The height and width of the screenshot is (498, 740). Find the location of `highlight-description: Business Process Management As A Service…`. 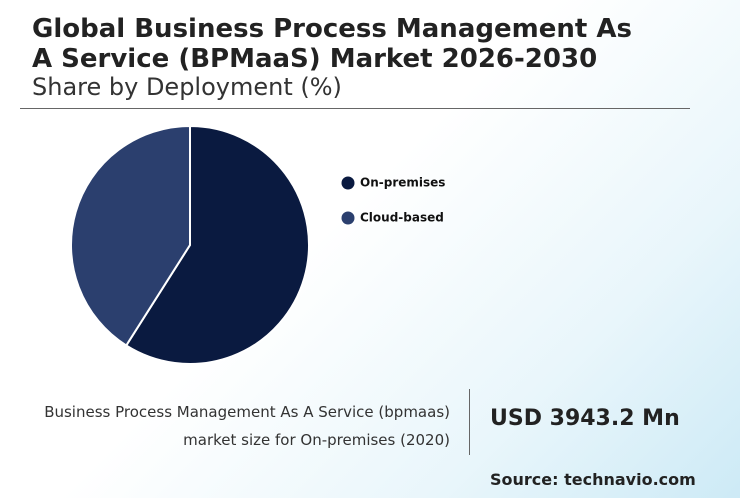

highlight-description: Business Process Management As A Service… is located at coordinates (247, 426).